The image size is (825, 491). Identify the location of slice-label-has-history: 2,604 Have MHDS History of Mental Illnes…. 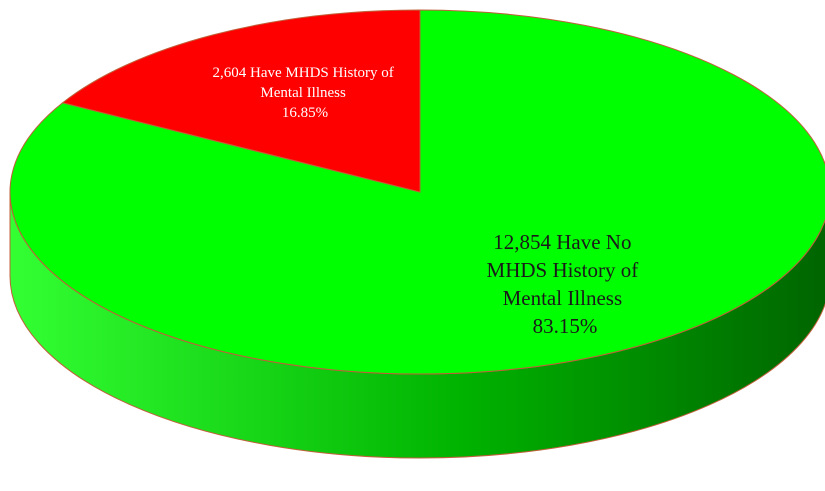
(305, 93).